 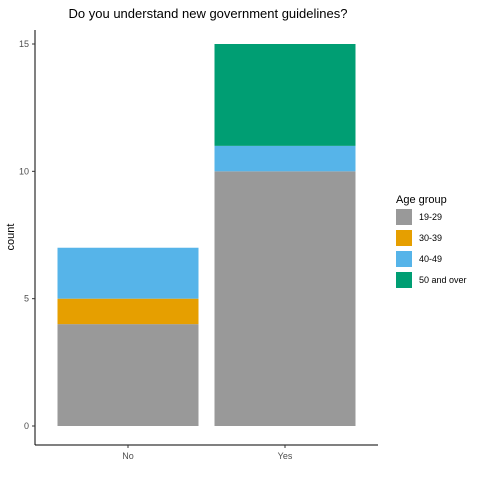 I want to click on y-ticks: 0 5 10 15, so click(x=27, y=235).